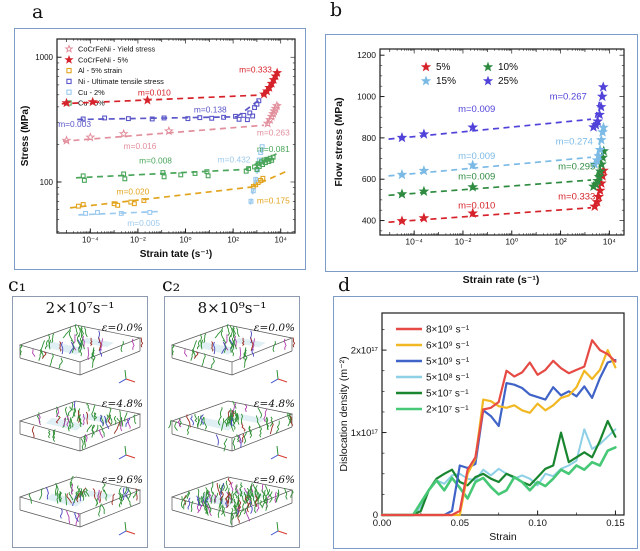 This screenshot has height=551, width=640. Describe the element at coordinates (382, 523) in the screenshot. I see `svg-text: 0.00` at that location.